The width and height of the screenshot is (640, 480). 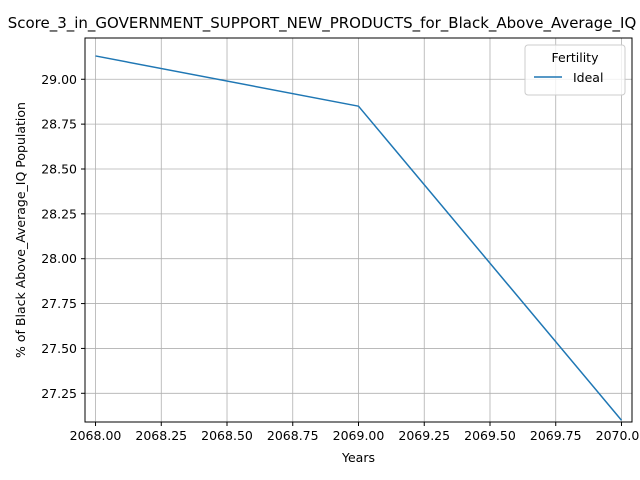 I want to click on legend: Fertility Ideal, so click(x=575, y=70).